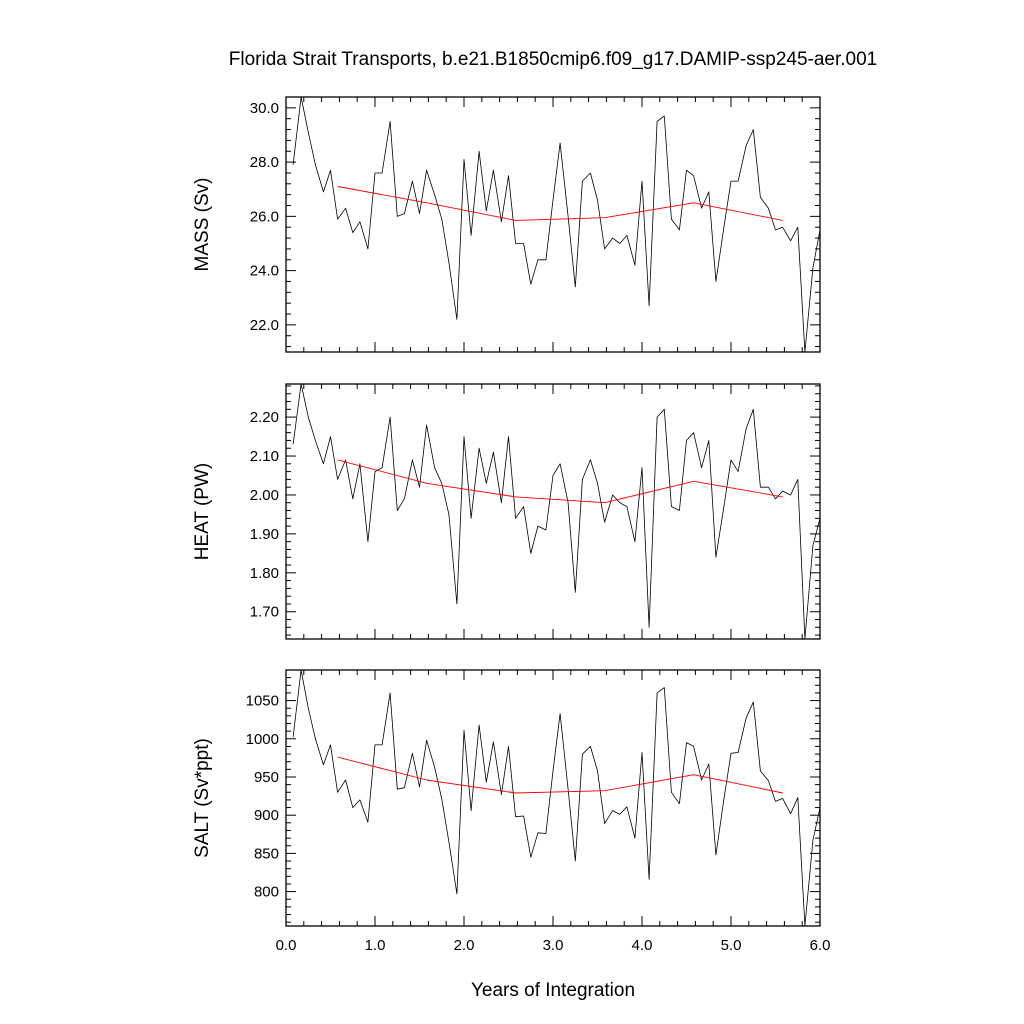  Describe the element at coordinates (264, 612) in the screenshot. I see `y-tick-label: 1.70` at that location.